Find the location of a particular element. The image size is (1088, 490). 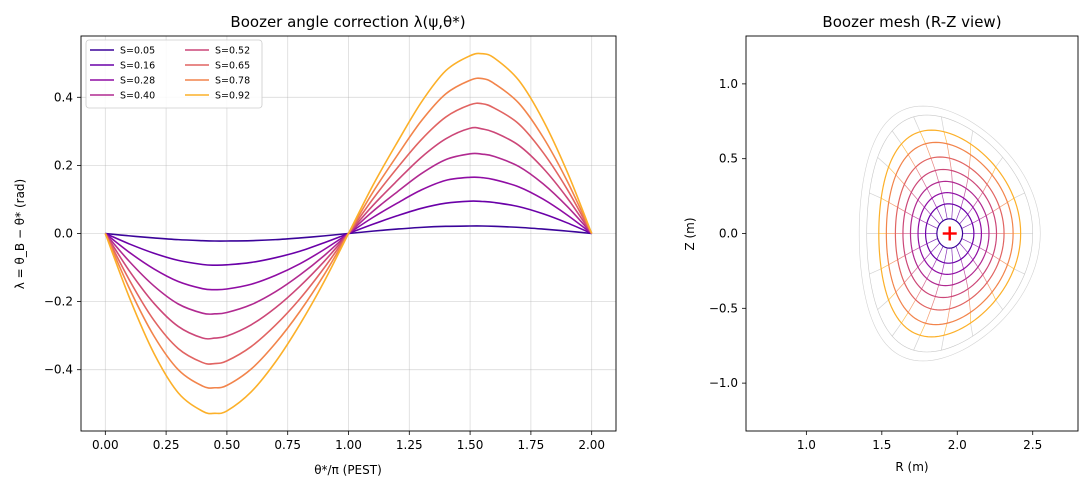

lambda-chart-title: Boozer angle correction λ(ψ,θ*) is located at coordinates (347, 22).